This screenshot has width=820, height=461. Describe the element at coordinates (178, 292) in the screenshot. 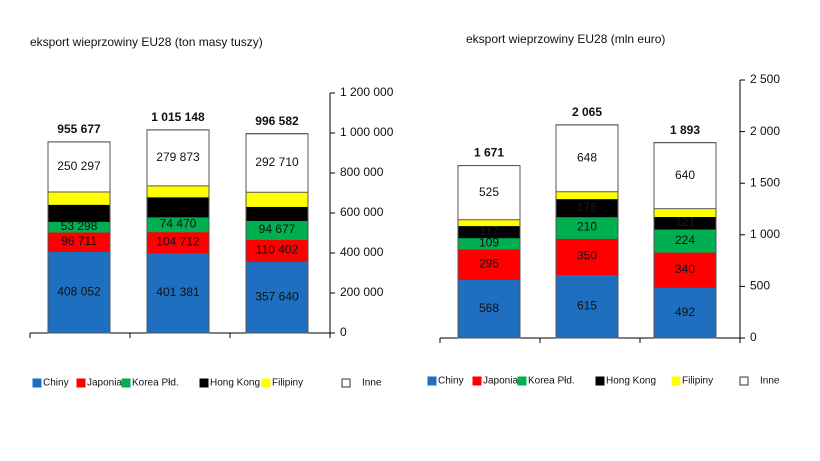

I see `data-label: 401 381` at that location.